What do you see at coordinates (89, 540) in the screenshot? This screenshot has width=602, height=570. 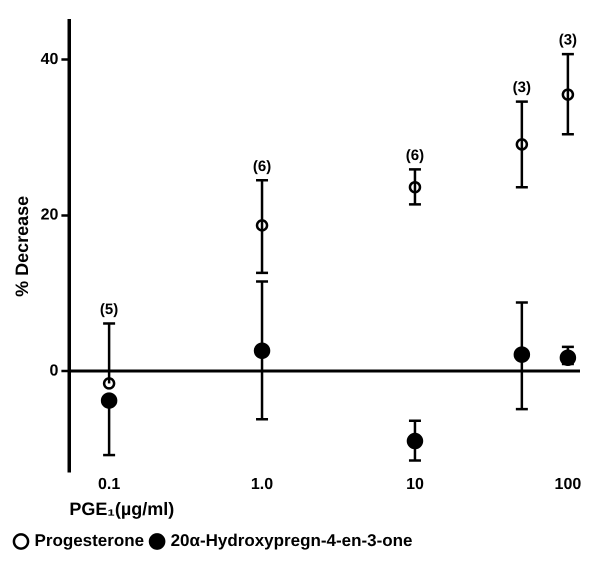 I see `legend-label: Progesterone` at bounding box center [89, 540].